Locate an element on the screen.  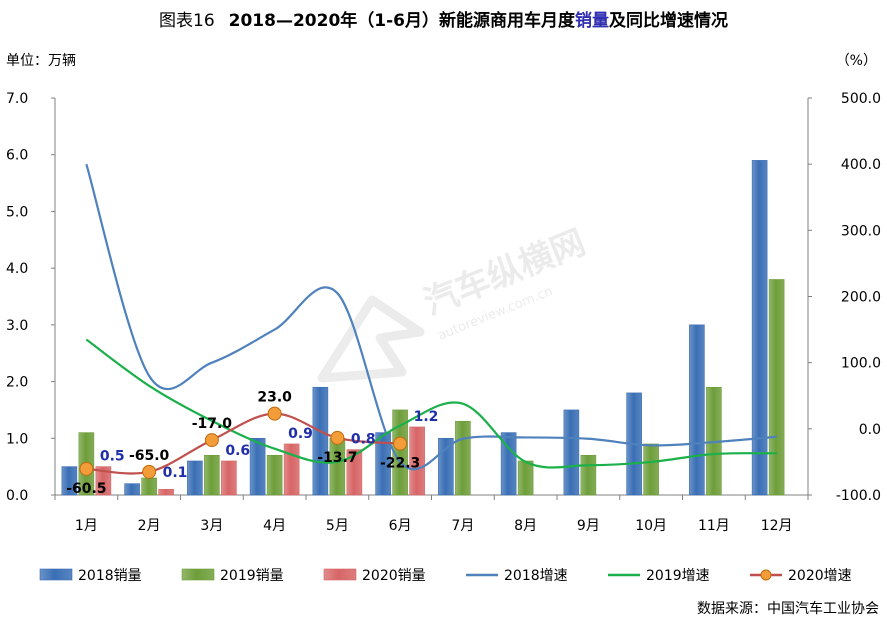
left-axis-tick-label: 1.0 is located at coordinates (17, 439).